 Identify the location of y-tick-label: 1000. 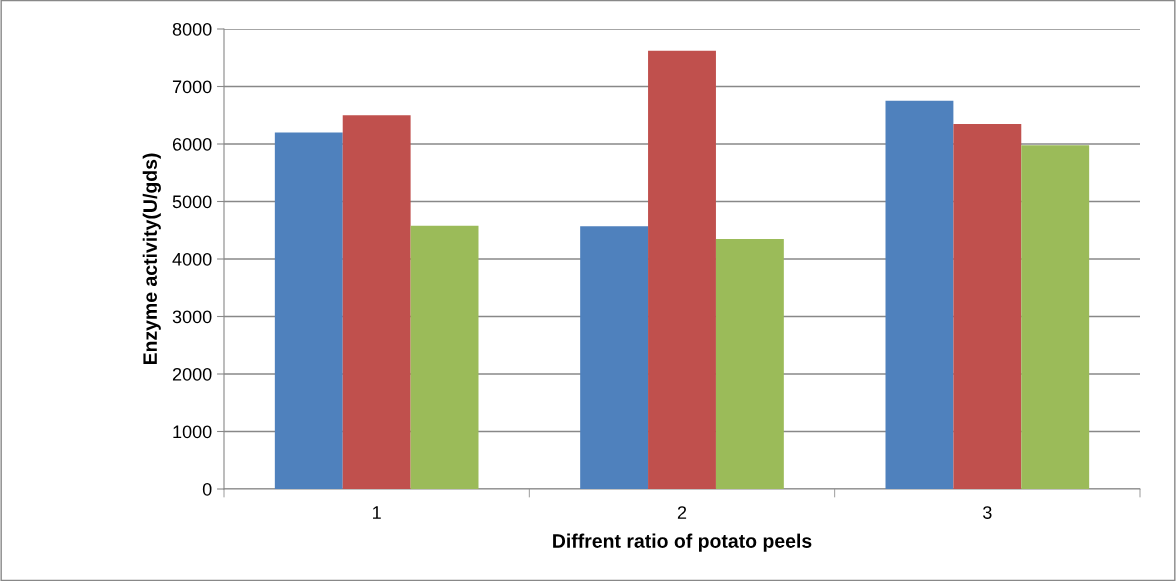
(192, 432).